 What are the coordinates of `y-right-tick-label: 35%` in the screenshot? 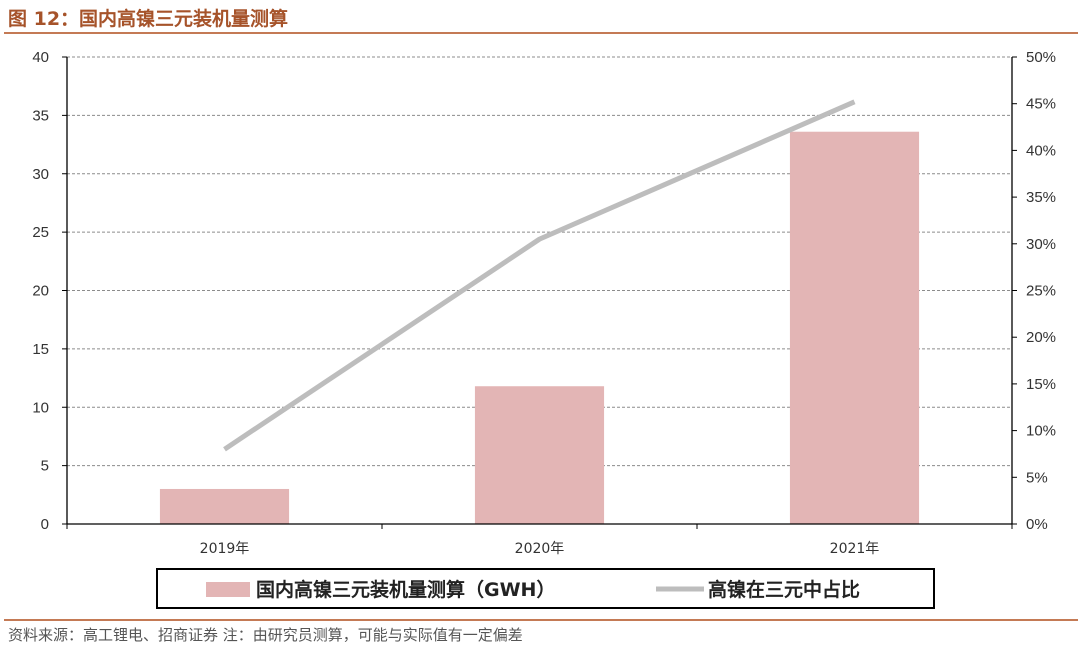 It's located at (1041, 197).